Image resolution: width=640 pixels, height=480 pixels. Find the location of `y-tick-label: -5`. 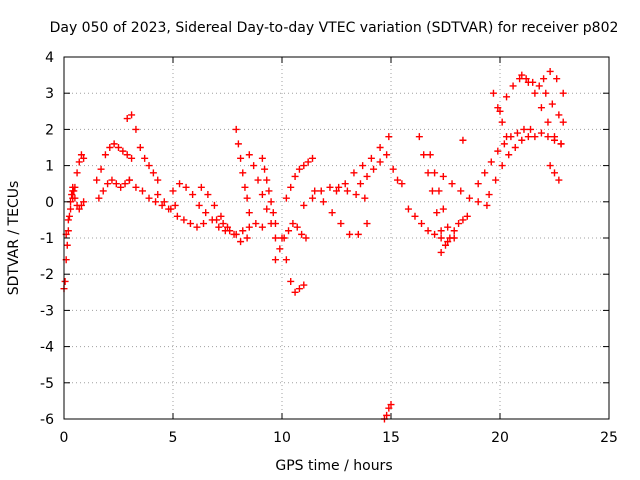

y-tick-label: -5 is located at coordinates (47, 384).